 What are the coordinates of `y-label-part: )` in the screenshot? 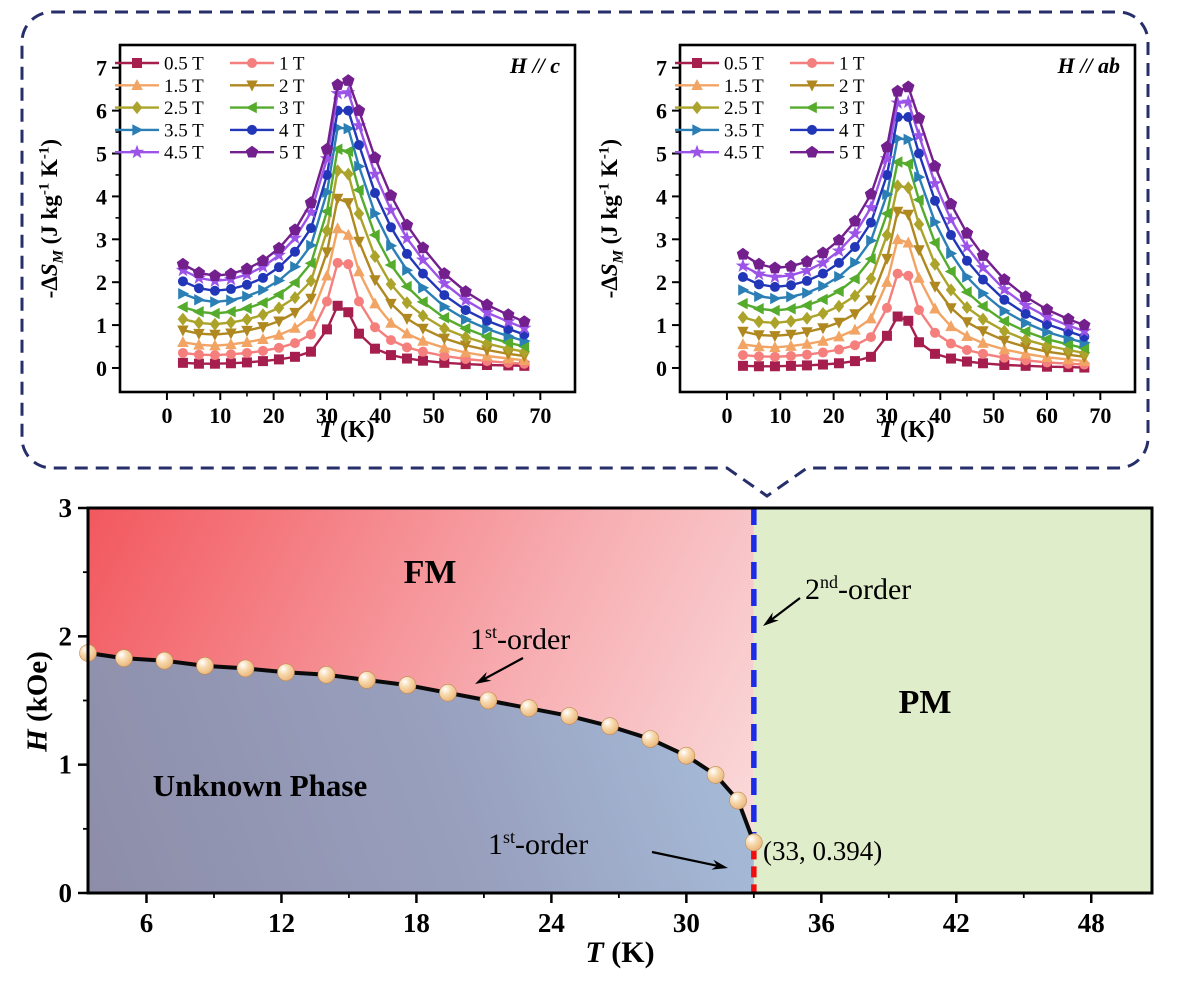 It's located at (50, 142).